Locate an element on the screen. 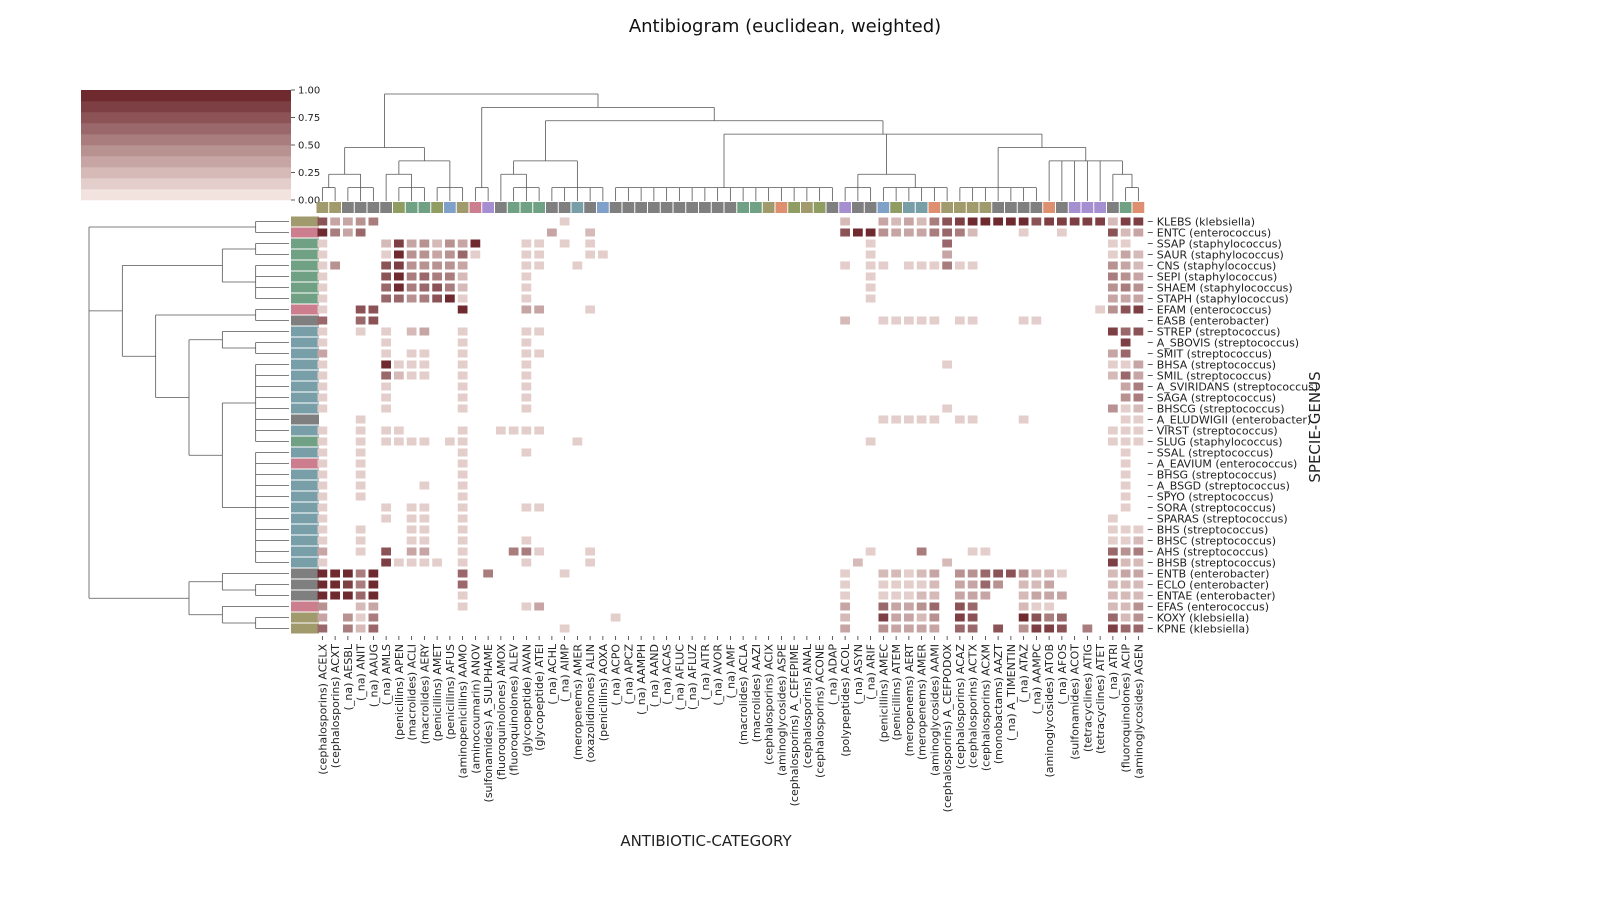 Image resolution: width=1600 pixels, height=900 pixels. row-tick-label: ECLO (enterobacter) is located at coordinates (1213, 585).